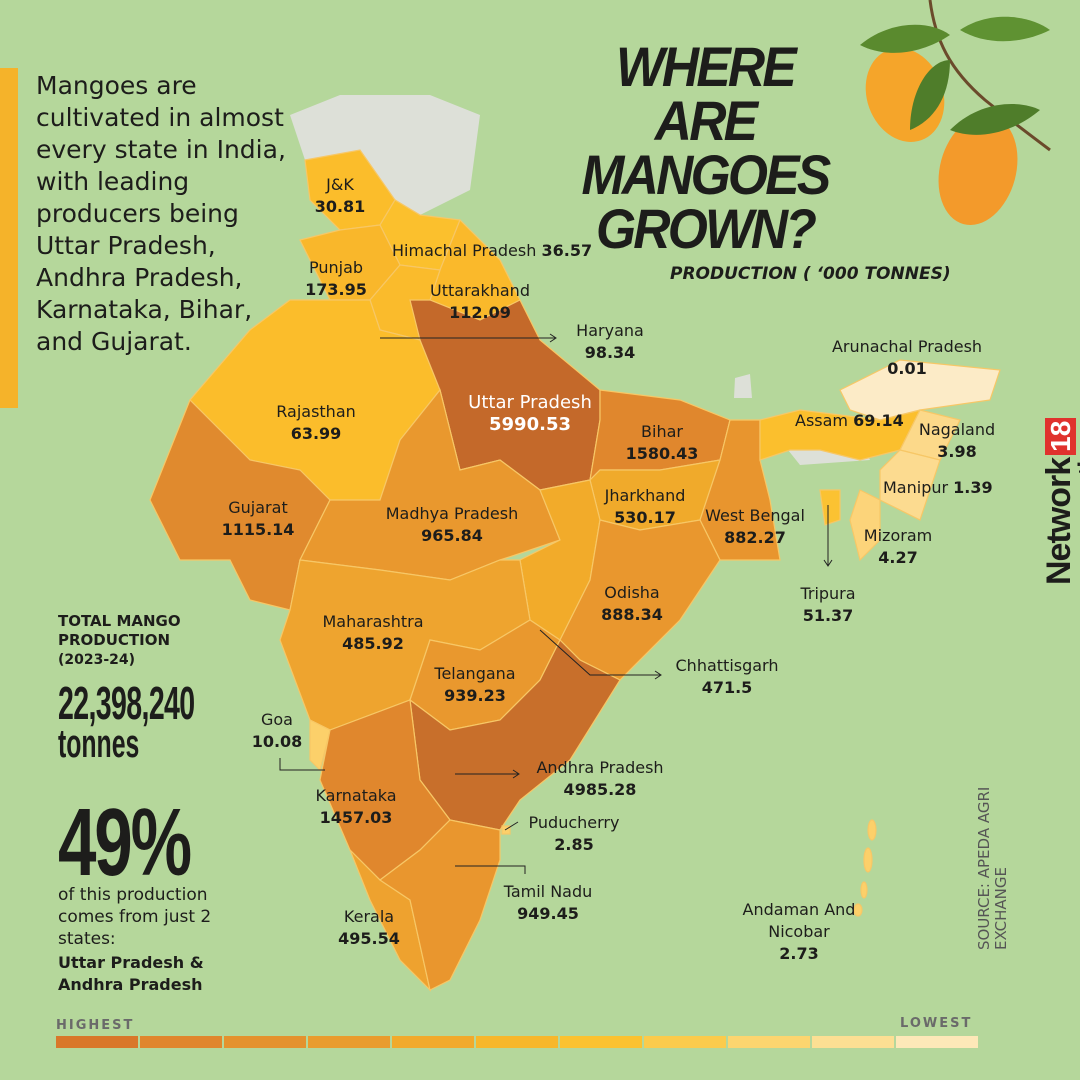 The width and height of the screenshot is (1080, 1080). I want to click on total-label: TOTAL MANGO PRODUCTION, so click(119, 630).